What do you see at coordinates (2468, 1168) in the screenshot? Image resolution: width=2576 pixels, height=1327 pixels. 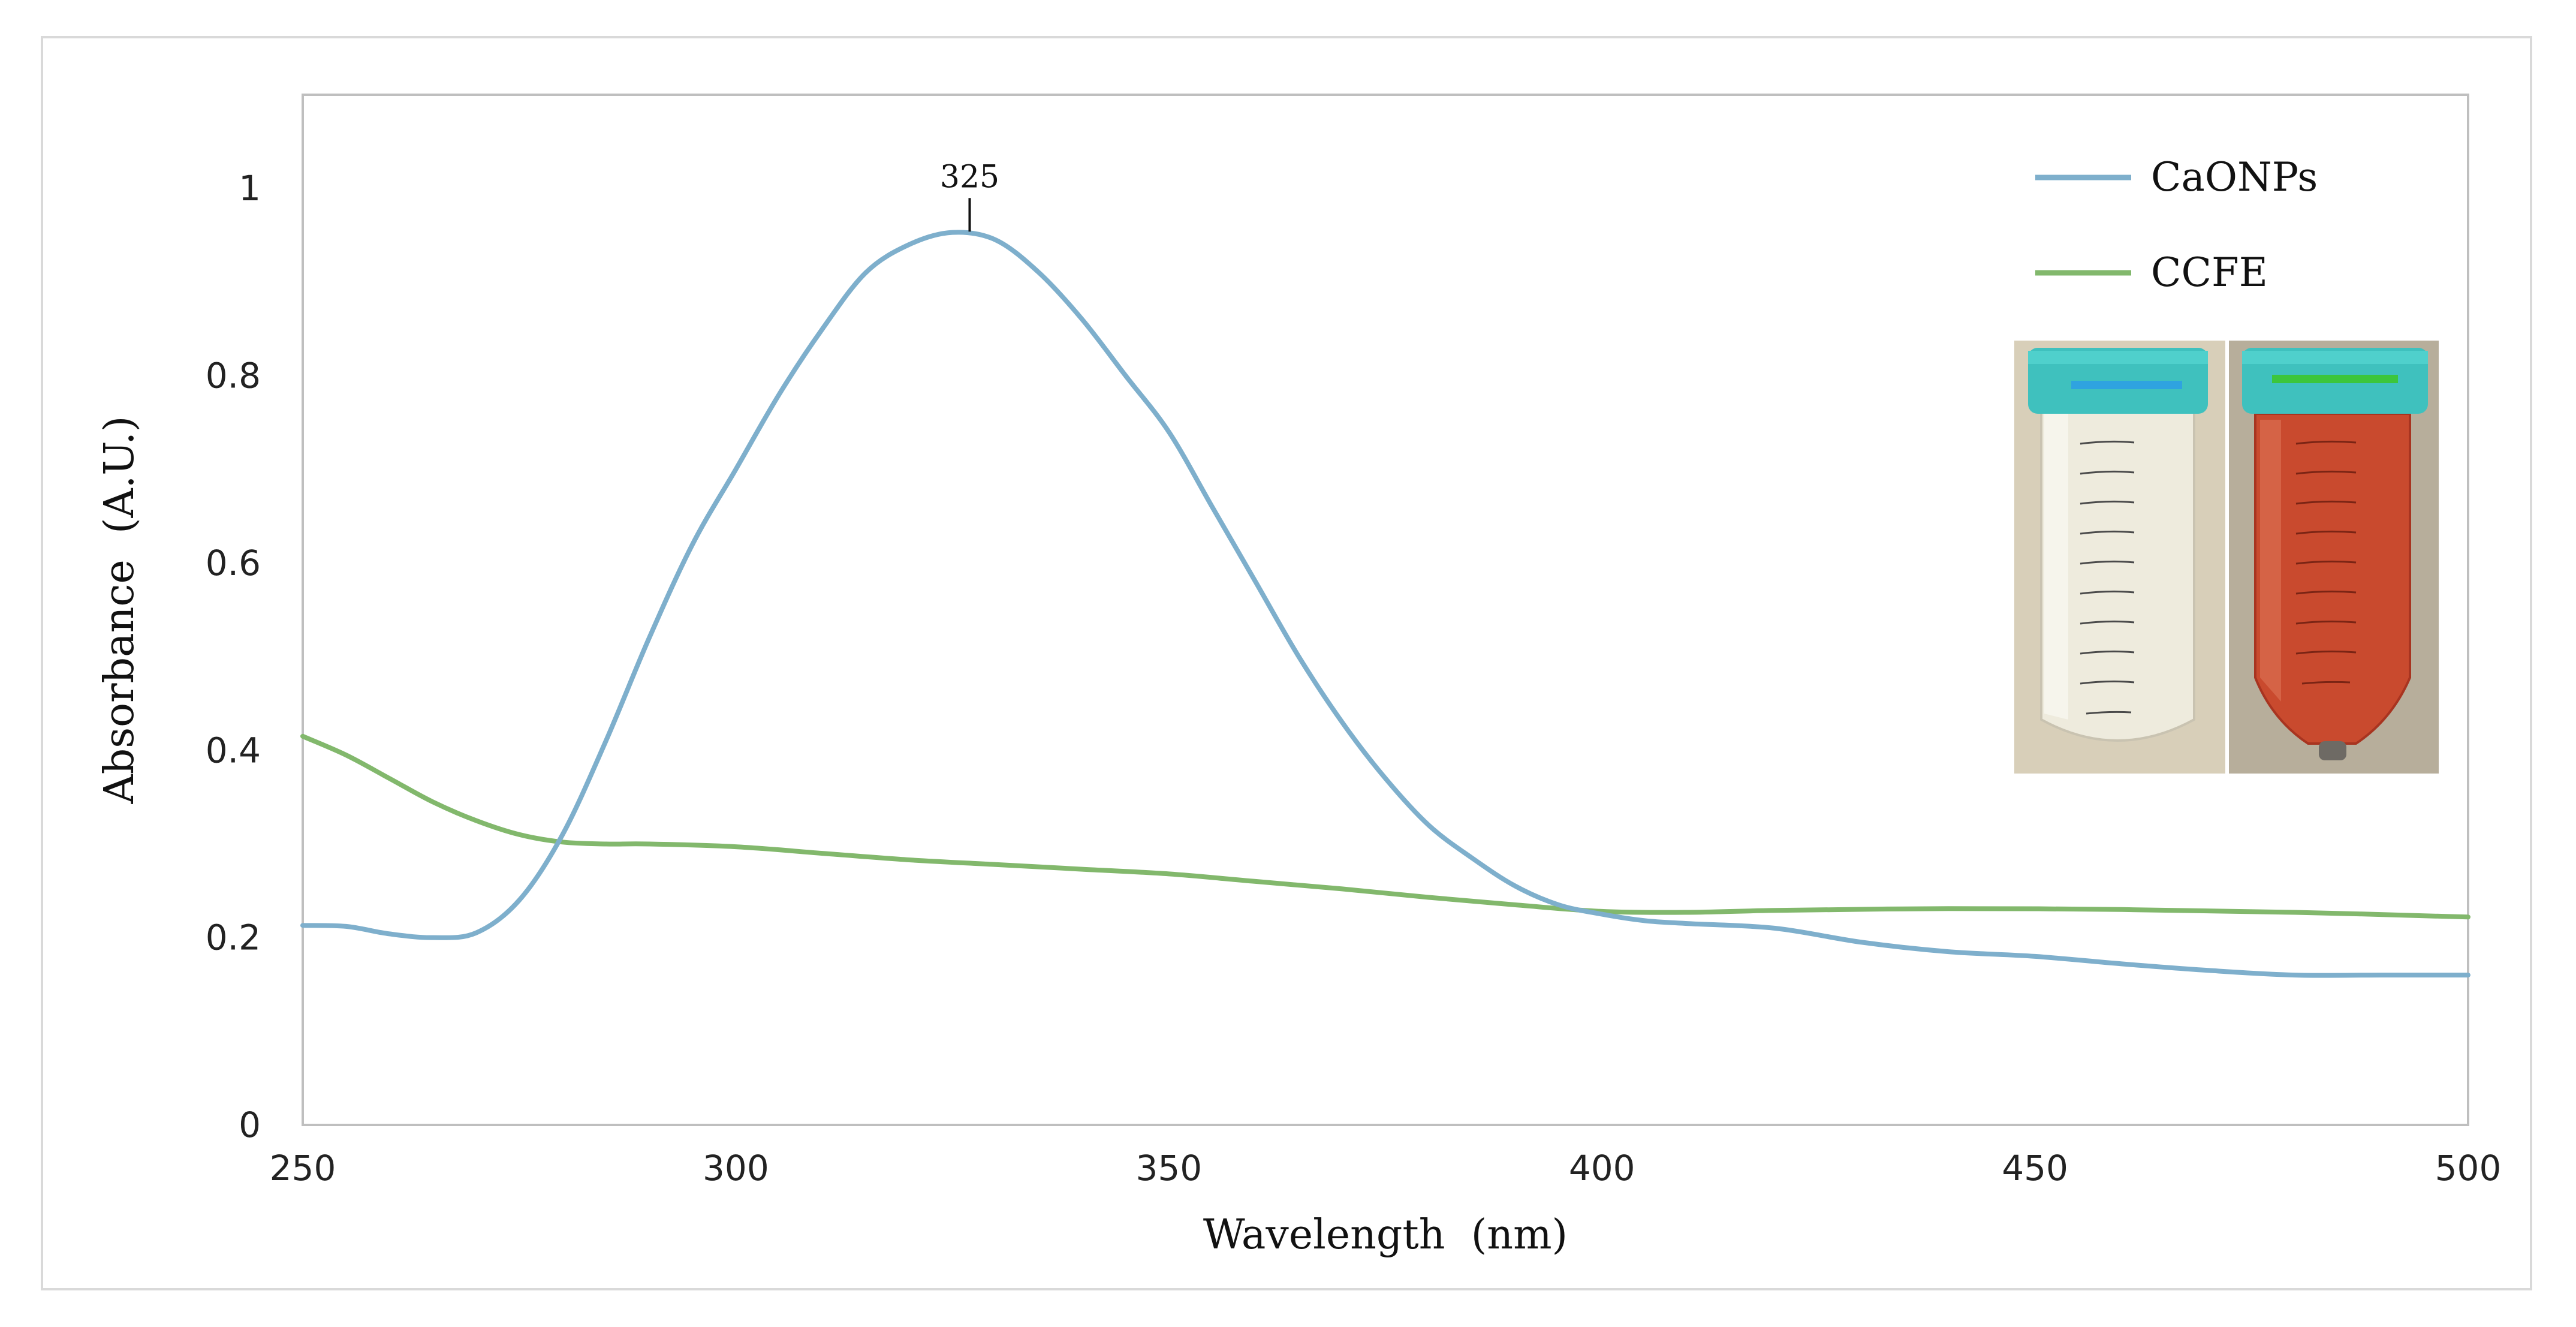 I see `x-tick-label: 500` at bounding box center [2468, 1168].